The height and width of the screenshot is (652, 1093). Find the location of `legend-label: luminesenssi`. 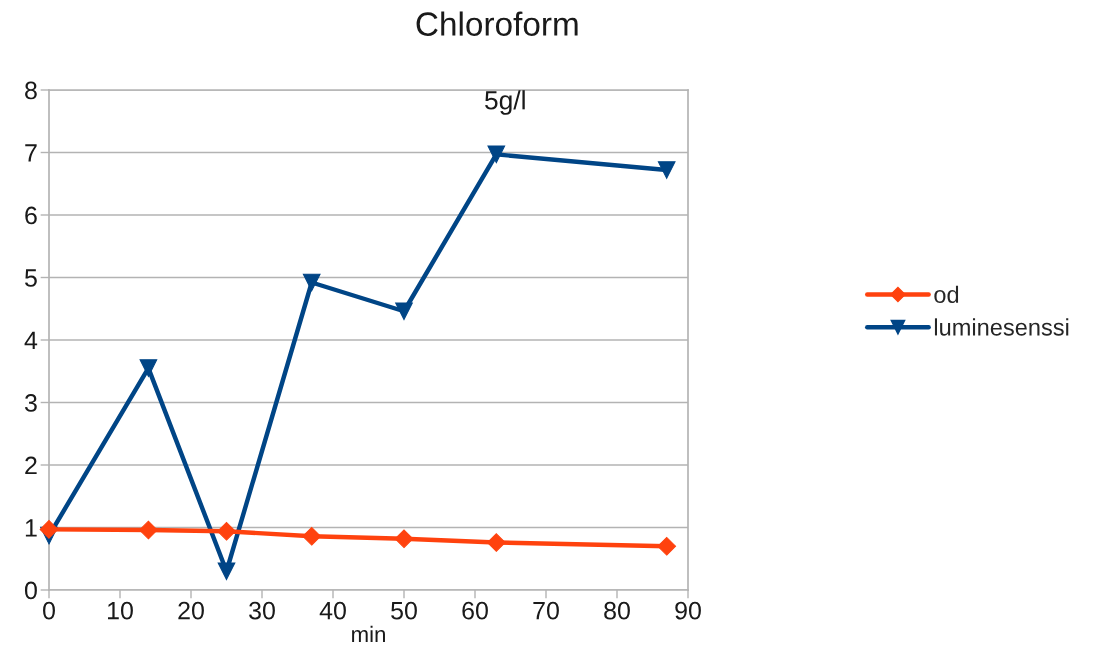

legend-label: luminesenssi is located at coordinates (1001, 327).